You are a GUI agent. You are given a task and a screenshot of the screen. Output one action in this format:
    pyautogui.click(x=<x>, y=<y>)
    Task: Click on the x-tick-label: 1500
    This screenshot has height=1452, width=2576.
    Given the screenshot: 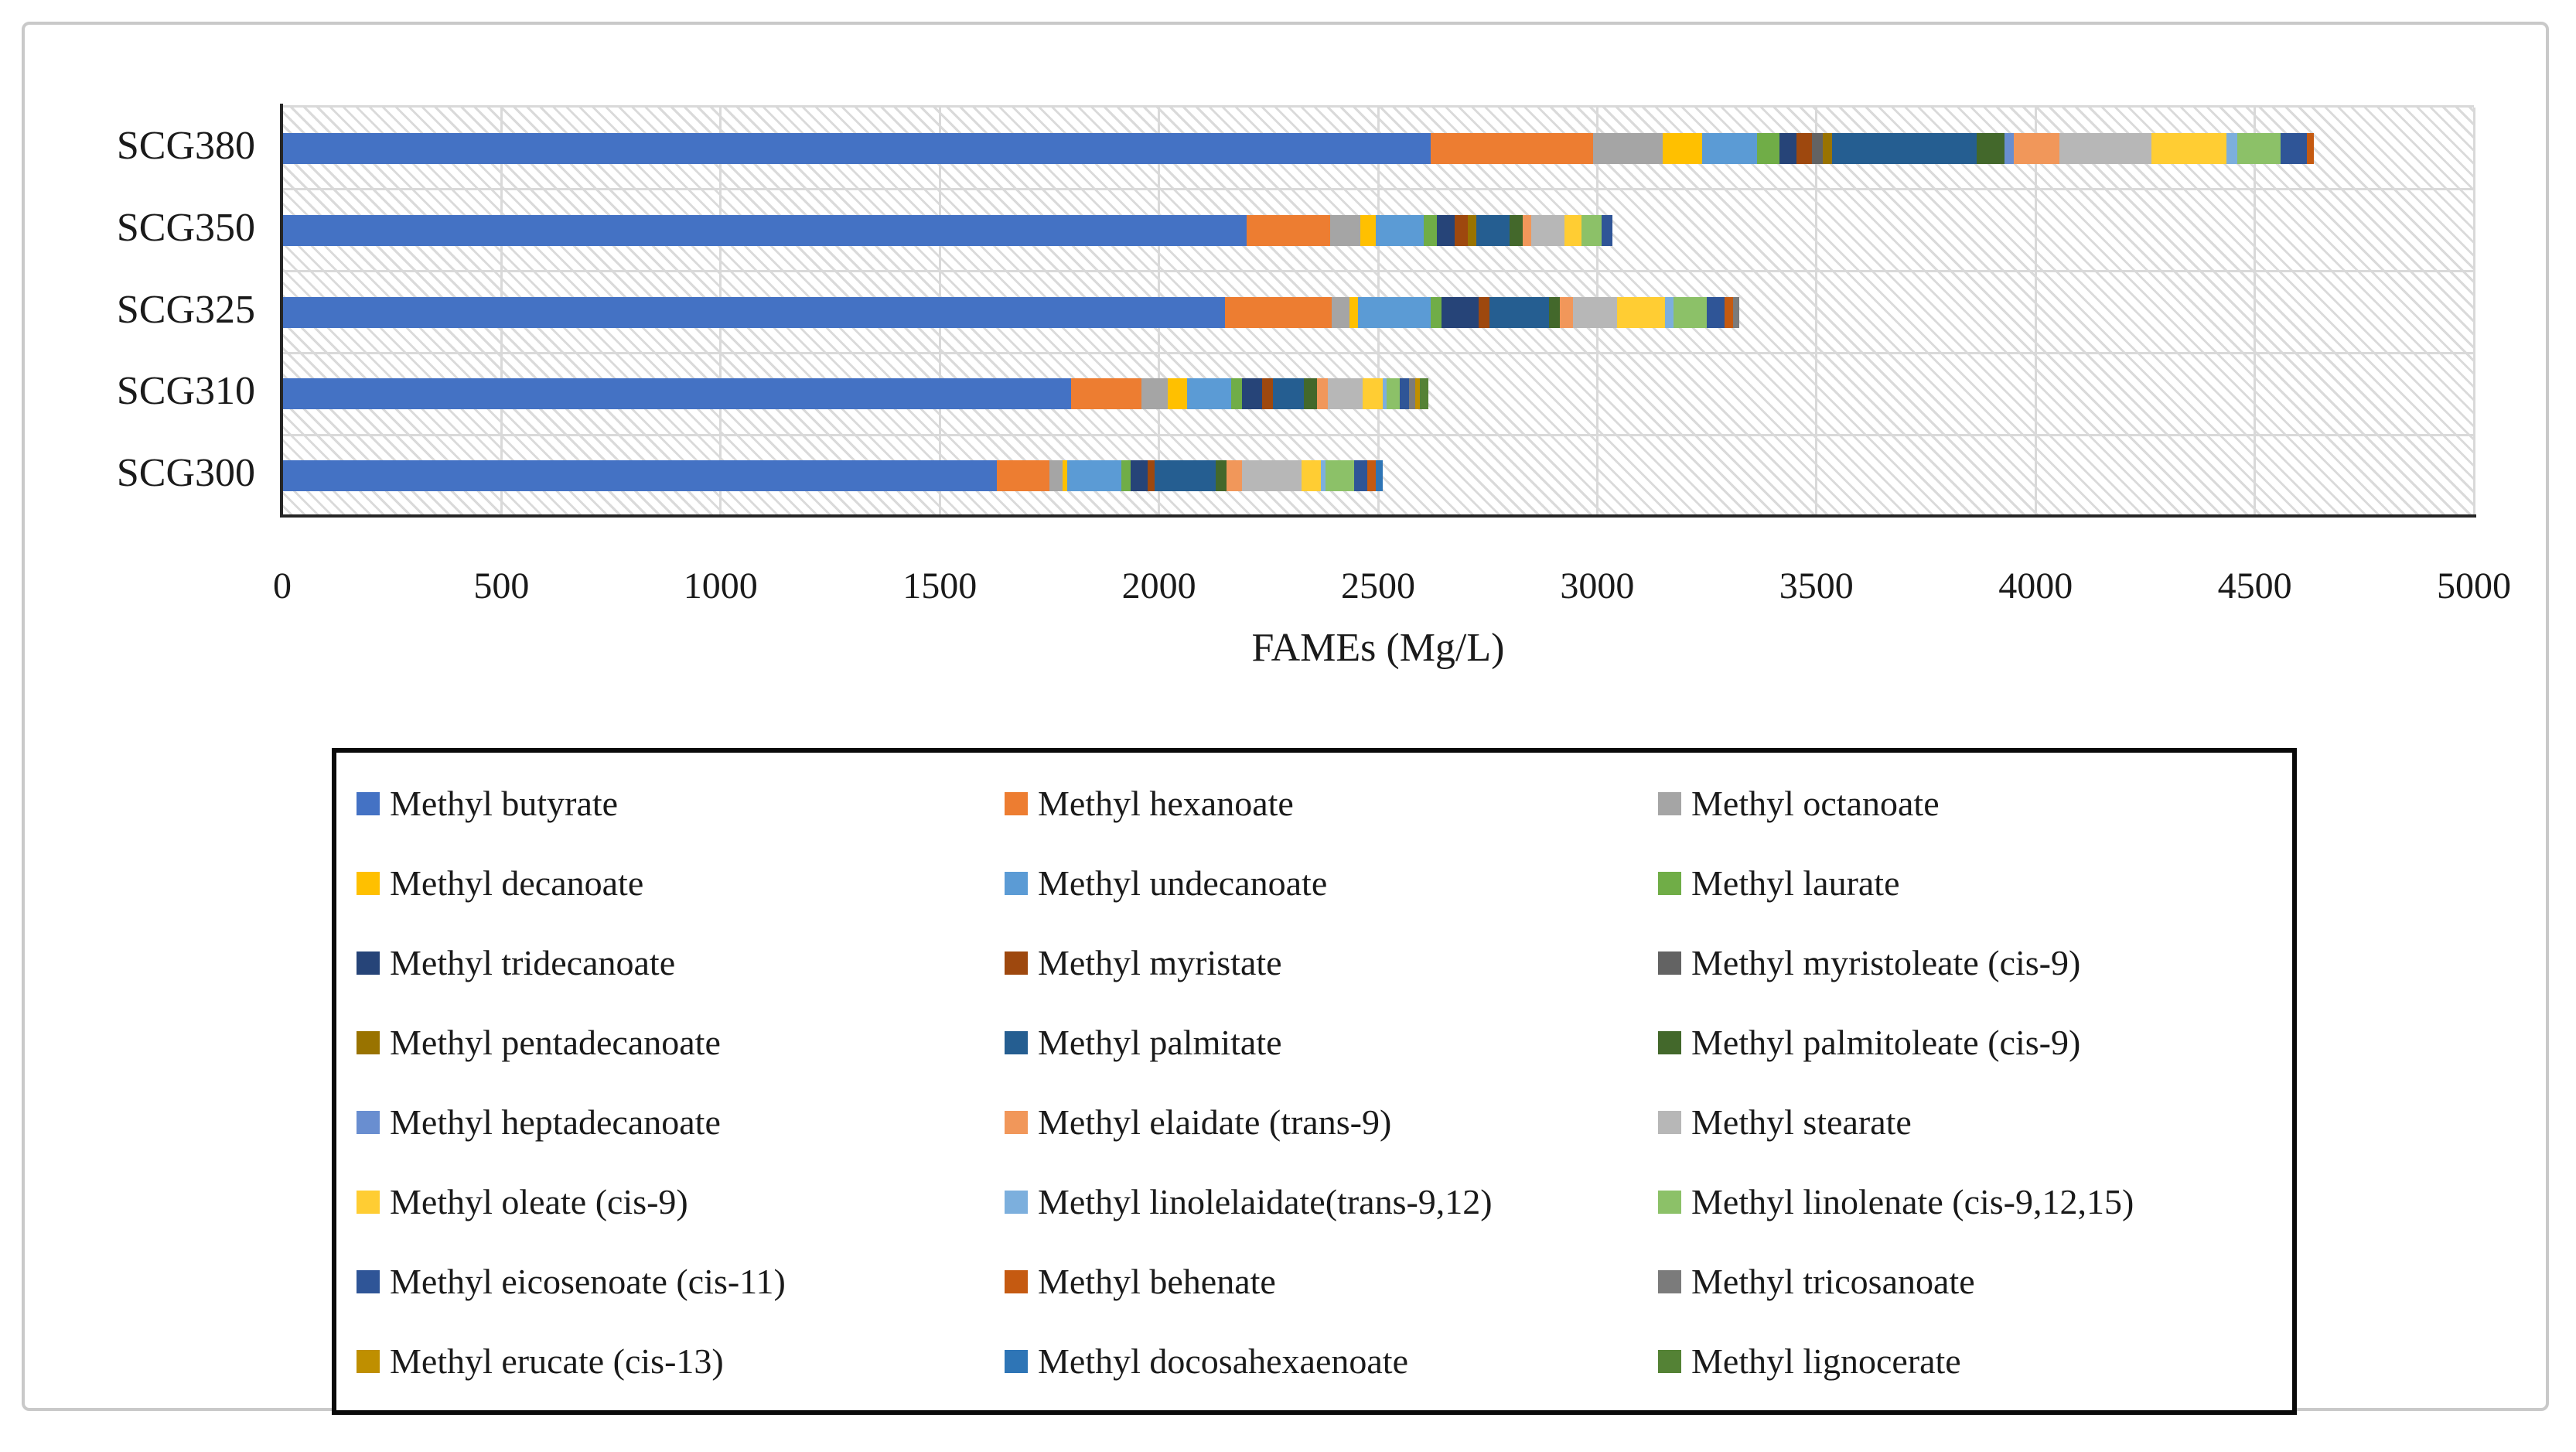 What is the action you would take?
    pyautogui.click(x=940, y=585)
    